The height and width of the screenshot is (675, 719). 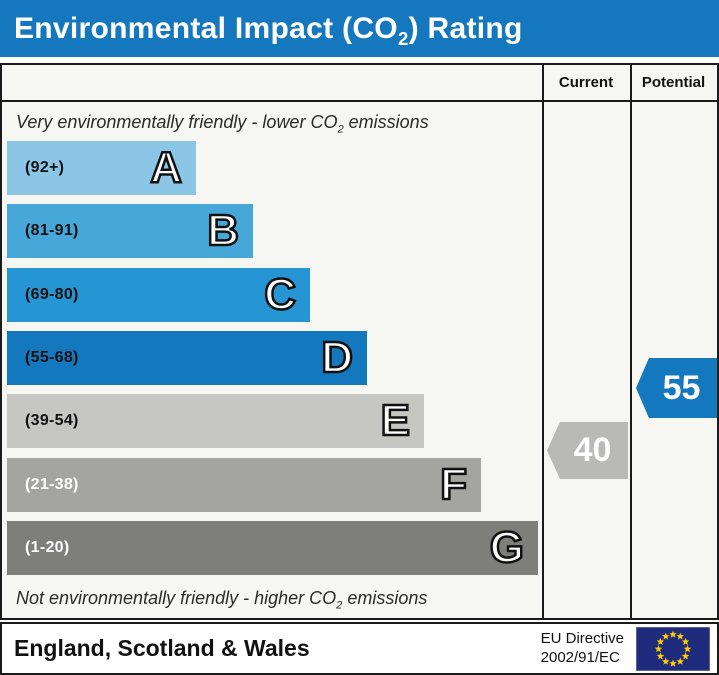 I want to click on current-column-divider, so click(x=543, y=341).